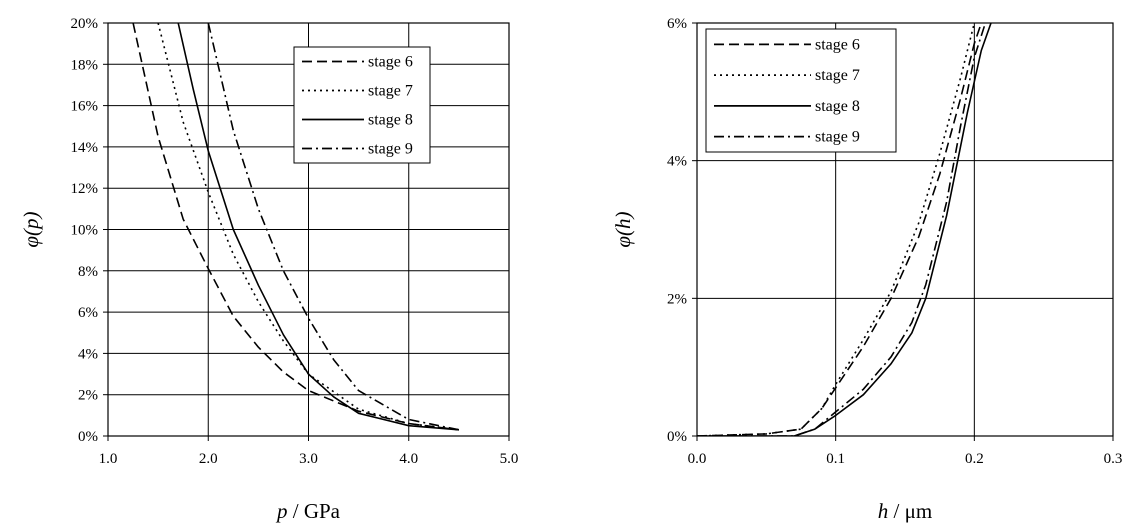 This screenshot has width=1130, height=527. I want to click on x-axis-title: p / GPa, so click(308, 511).